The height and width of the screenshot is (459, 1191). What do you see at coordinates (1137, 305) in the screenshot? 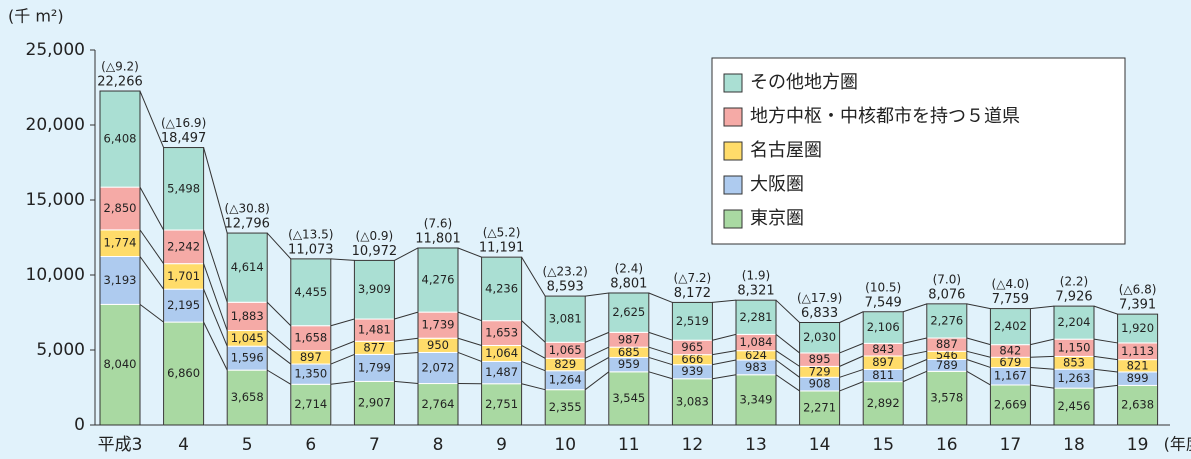
I see `total-label: 7,391` at bounding box center [1137, 305].